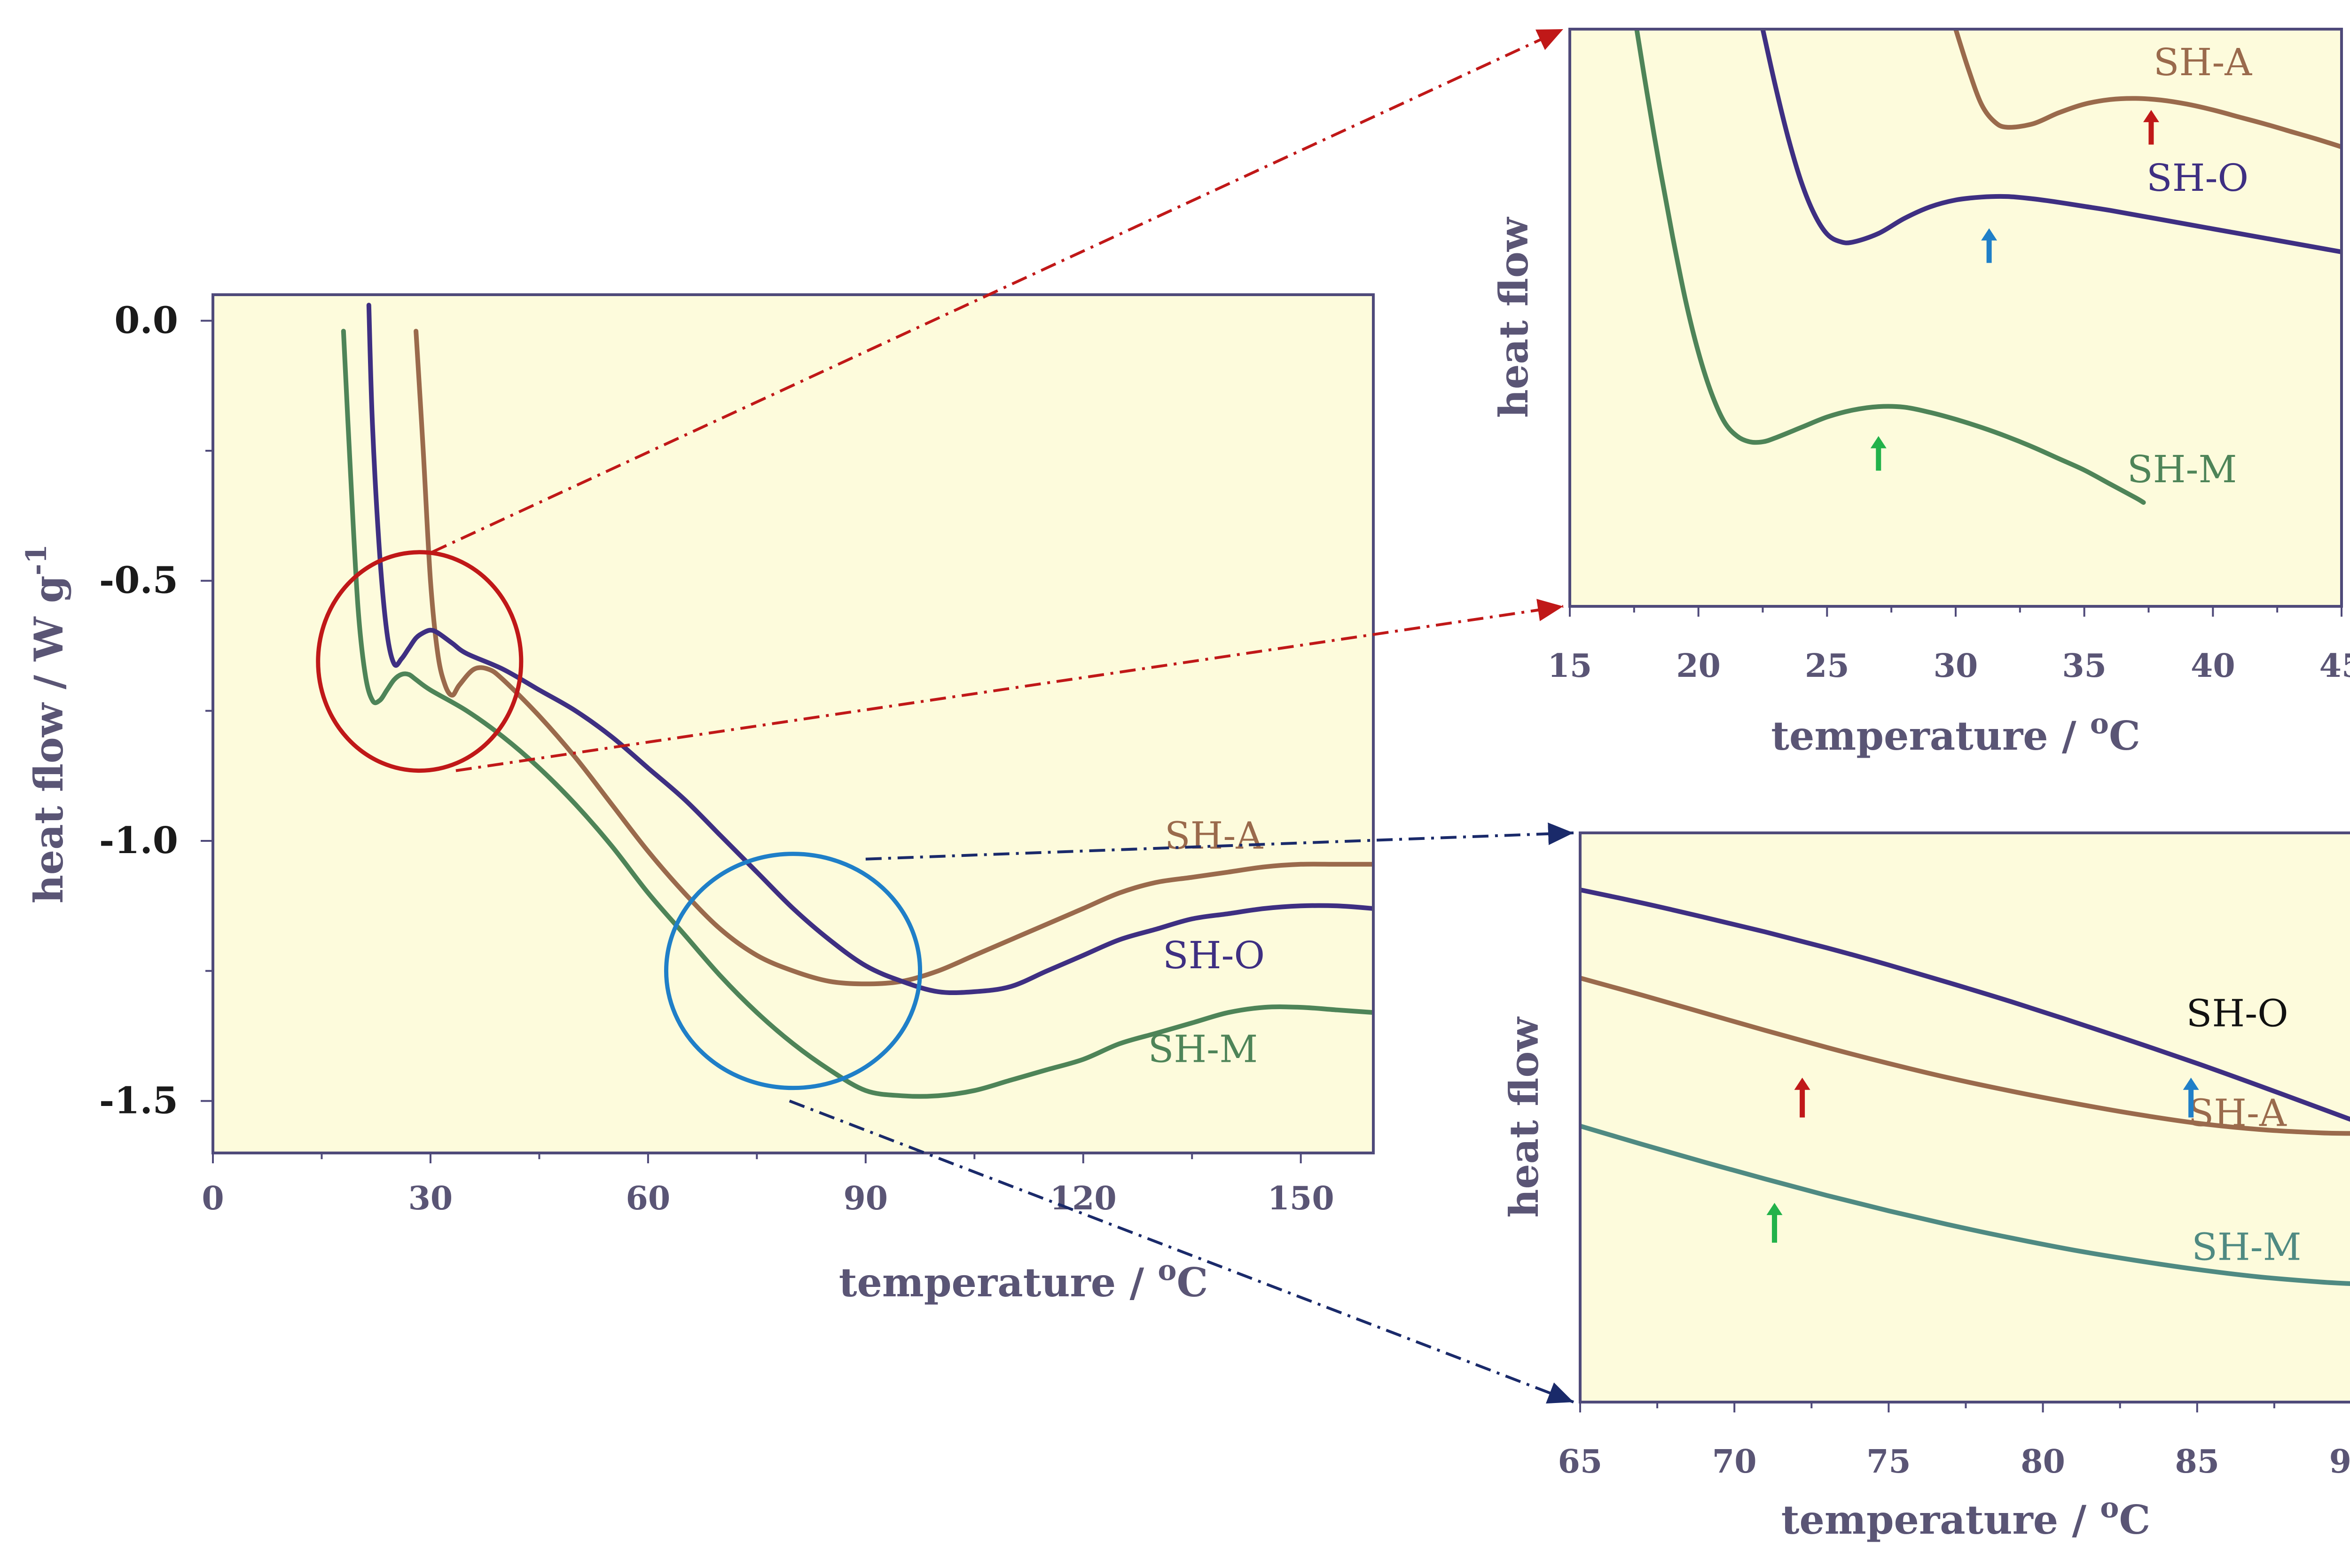 This screenshot has width=2350, height=1568. What do you see at coordinates (138, 580) in the screenshot?
I see `main-ytick-label: -0.5` at bounding box center [138, 580].